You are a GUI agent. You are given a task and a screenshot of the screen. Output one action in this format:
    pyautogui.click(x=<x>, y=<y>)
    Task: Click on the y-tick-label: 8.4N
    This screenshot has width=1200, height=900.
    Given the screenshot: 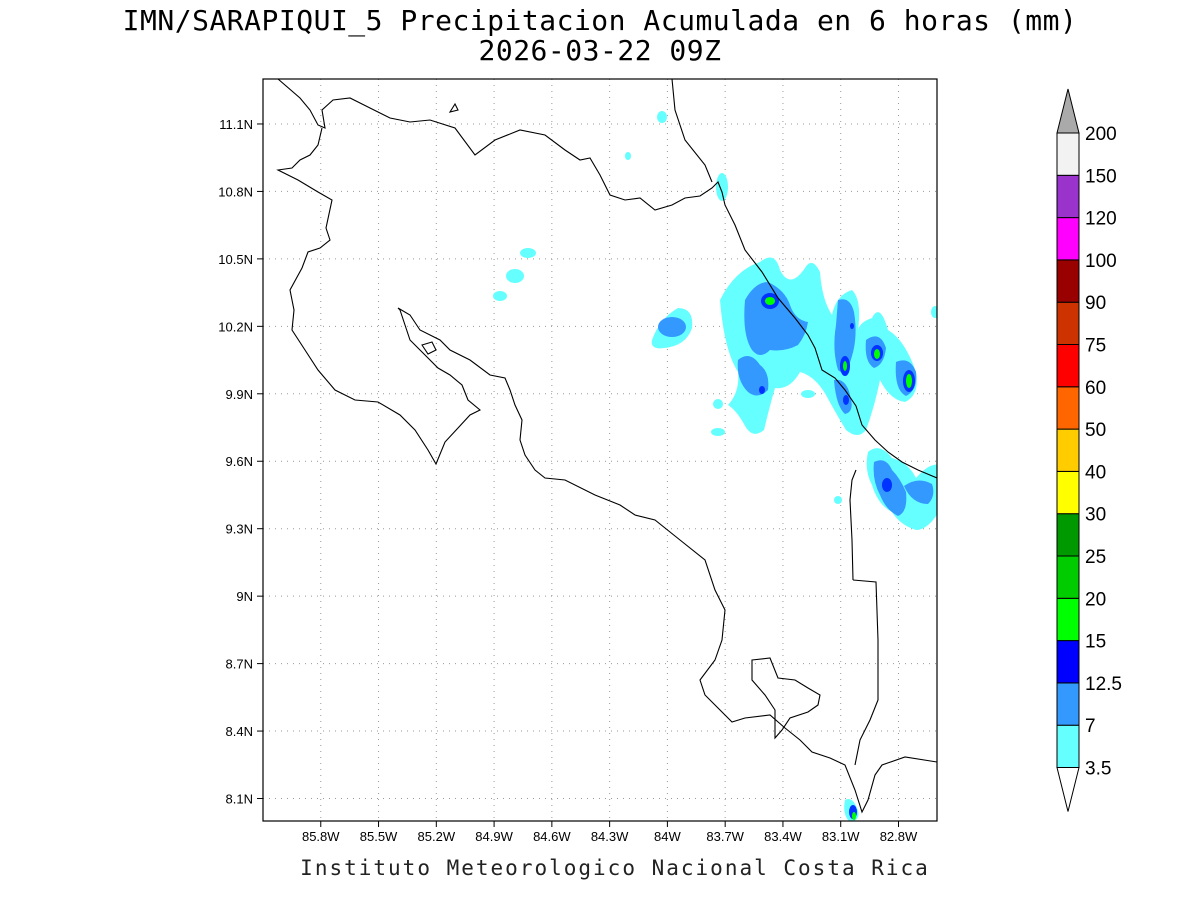 What is the action you would take?
    pyautogui.click(x=239, y=731)
    